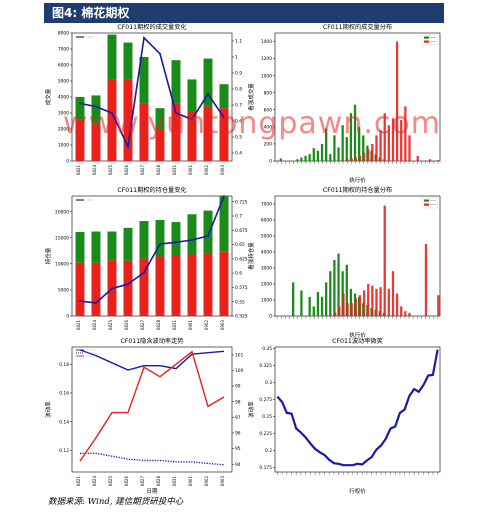 This screenshot has width=500, height=516. I want to click on y2-tick-label: 0.4, so click(238, 154).